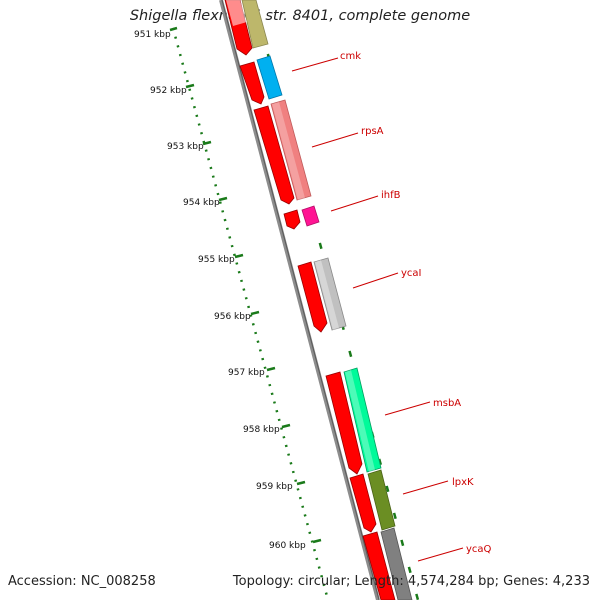 This screenshot has height=600, width=600. I want to click on gene-label: ycaI, so click(411, 273).